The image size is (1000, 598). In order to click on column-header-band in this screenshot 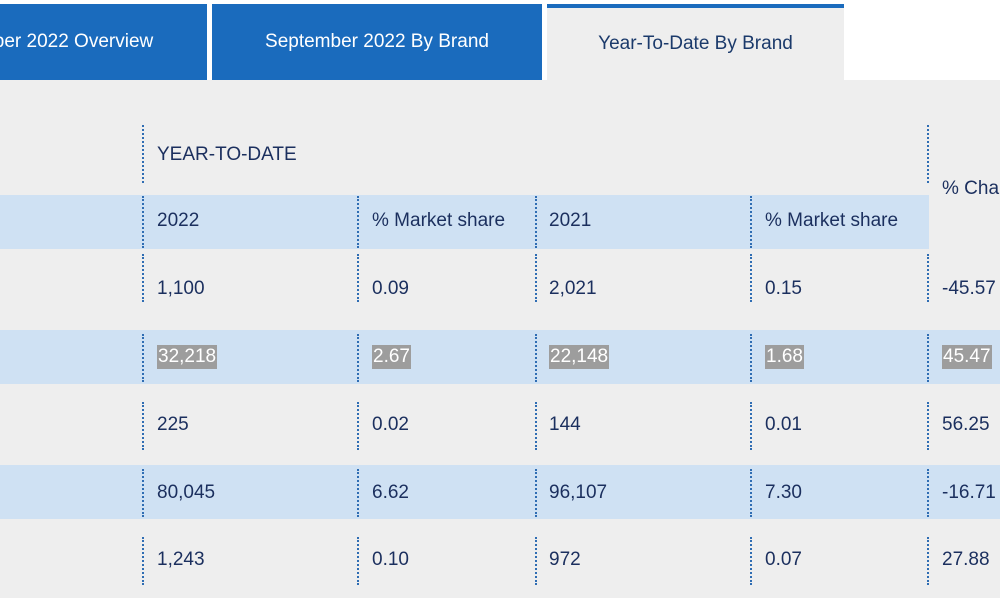, I will do `click(464, 222)`.